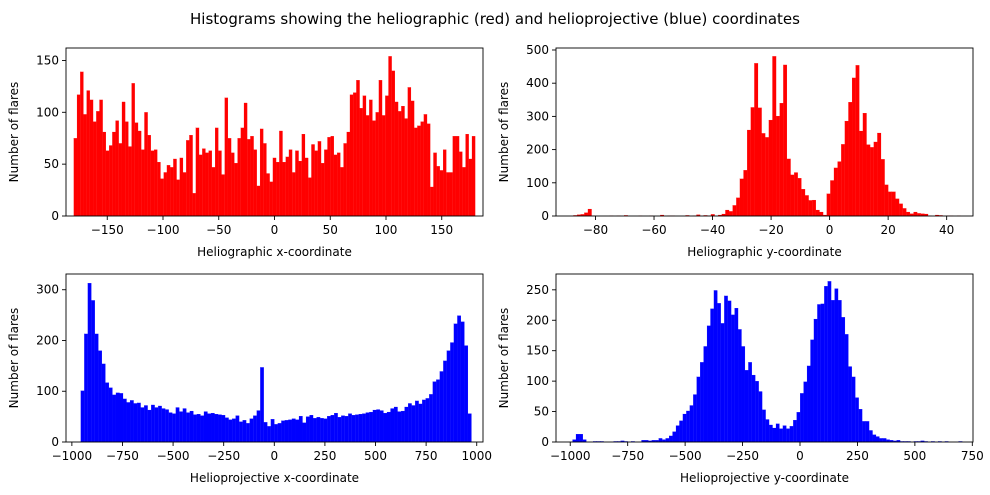 The height and width of the screenshot is (495, 990). Describe the element at coordinates (537, 290) in the screenshot. I see `y-tick-label: 250` at that location.